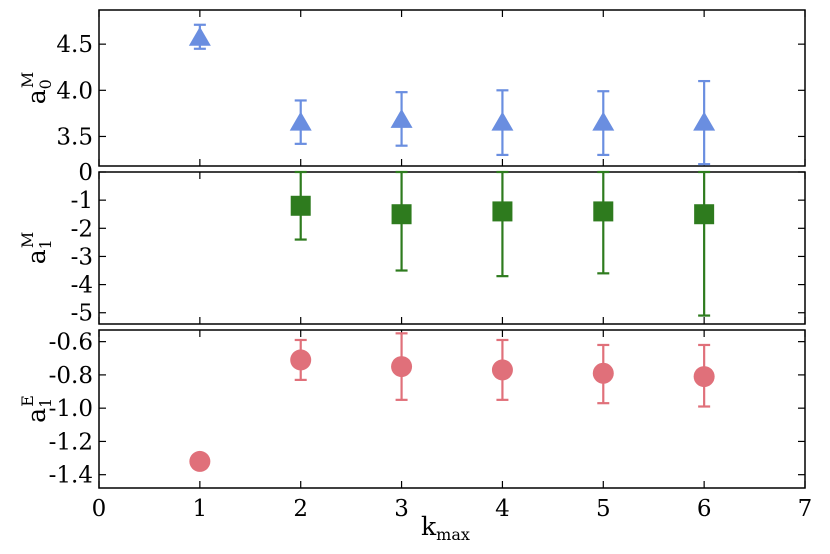 The image size is (830, 554). What do you see at coordinates (429, 526) in the screenshot?
I see `x-axis-label-base: k` at bounding box center [429, 526].